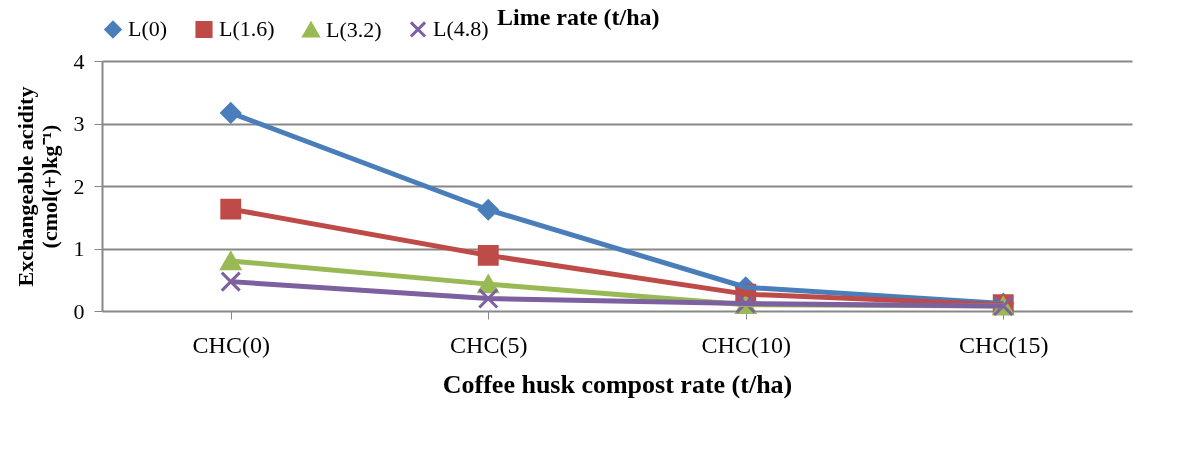  What do you see at coordinates (489, 344) in the screenshot?
I see `x-tick-label: CHC(5)` at bounding box center [489, 344].